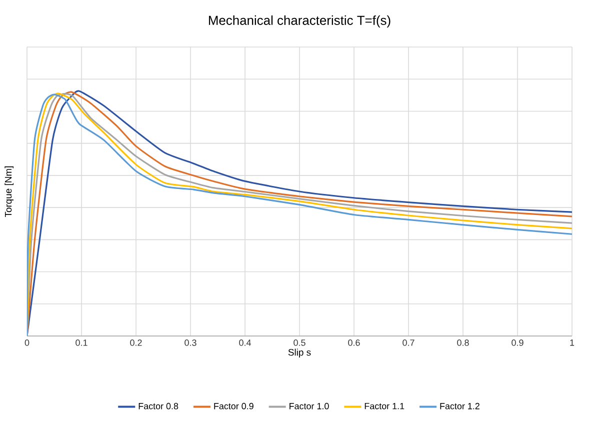  I want to click on legend-label: Factor 0.9, so click(234, 406).